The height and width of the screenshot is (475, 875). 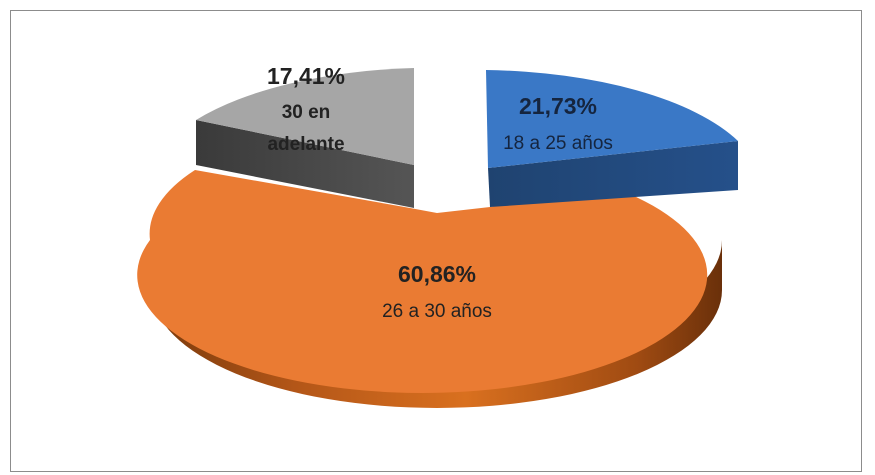 I want to click on pie-slice-30-plus-top, so click(x=305, y=116).